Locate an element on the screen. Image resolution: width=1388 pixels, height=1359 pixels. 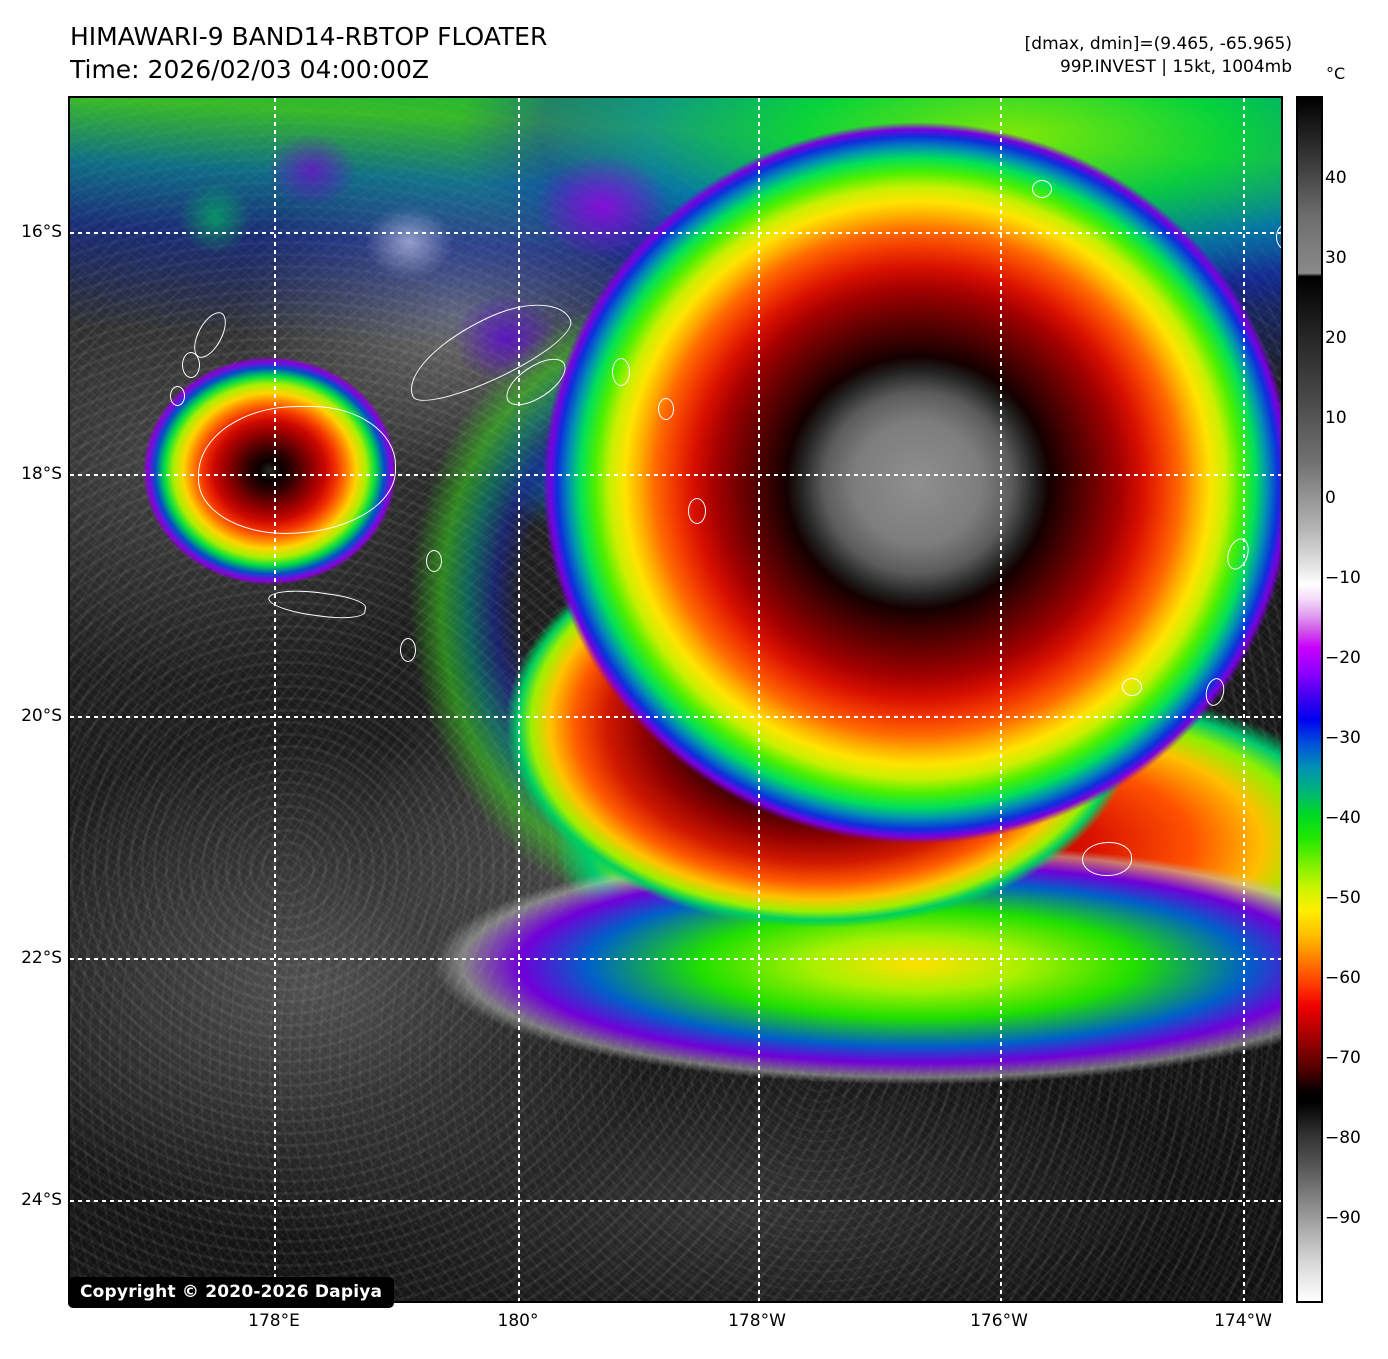
colorbar-gradient is located at coordinates (1309, 699).